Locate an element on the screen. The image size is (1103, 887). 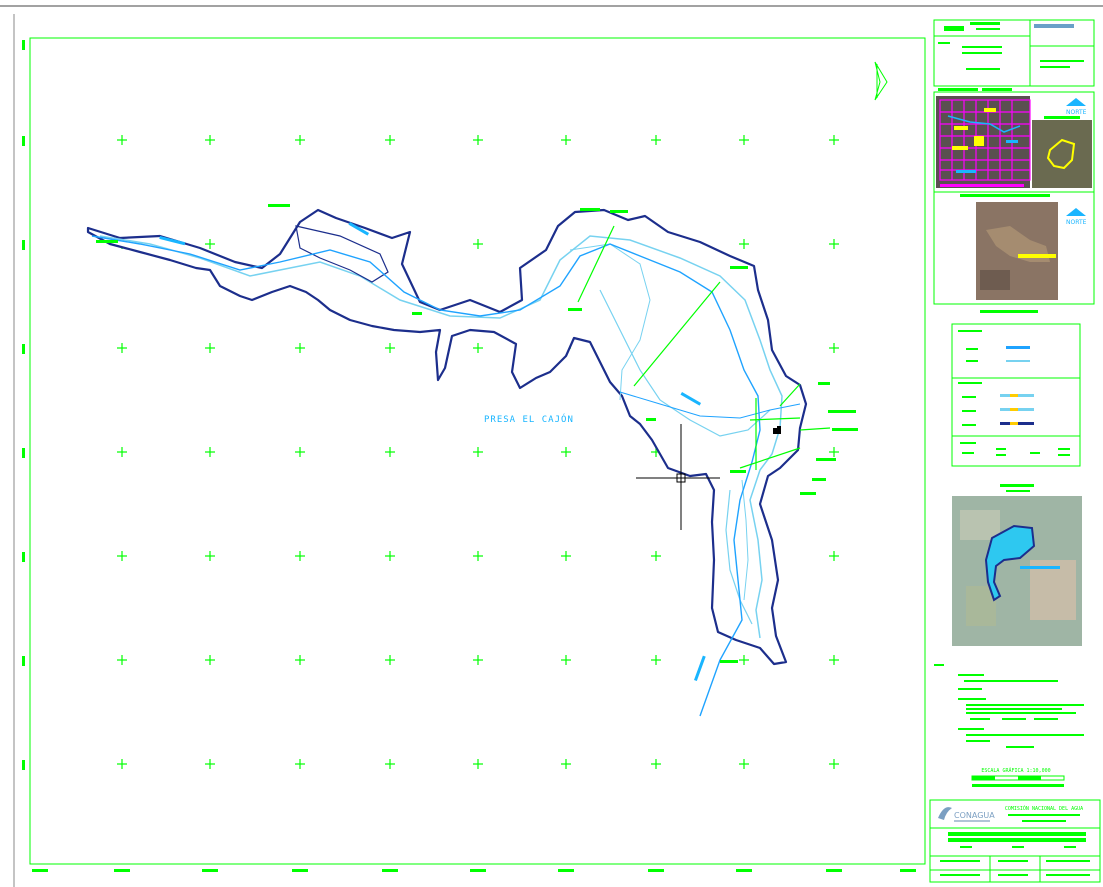
svg-text: ESCALA GRÁFICA 1:10,000 is located at coordinates (1015, 770).